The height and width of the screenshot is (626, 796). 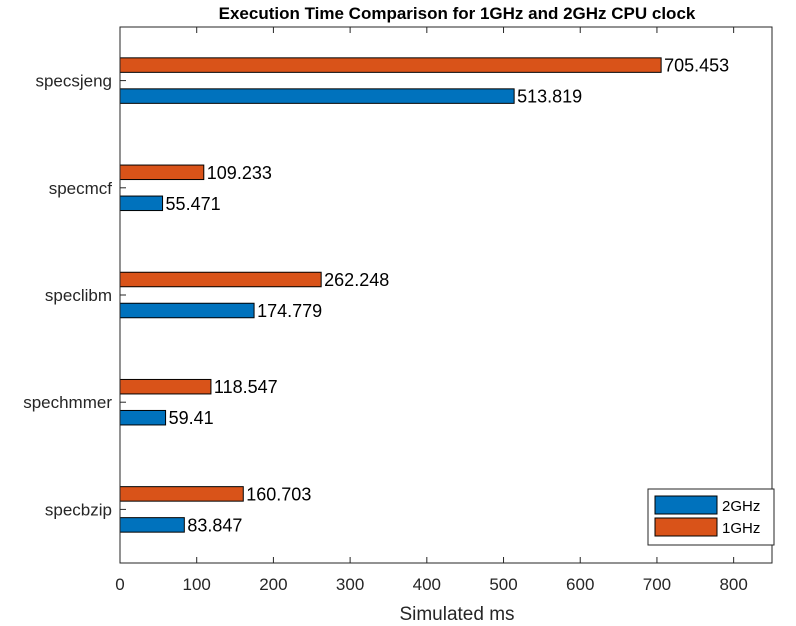 What do you see at coordinates (187, 310) in the screenshot?
I see `bar-2GHz-speclibm` at bounding box center [187, 310].